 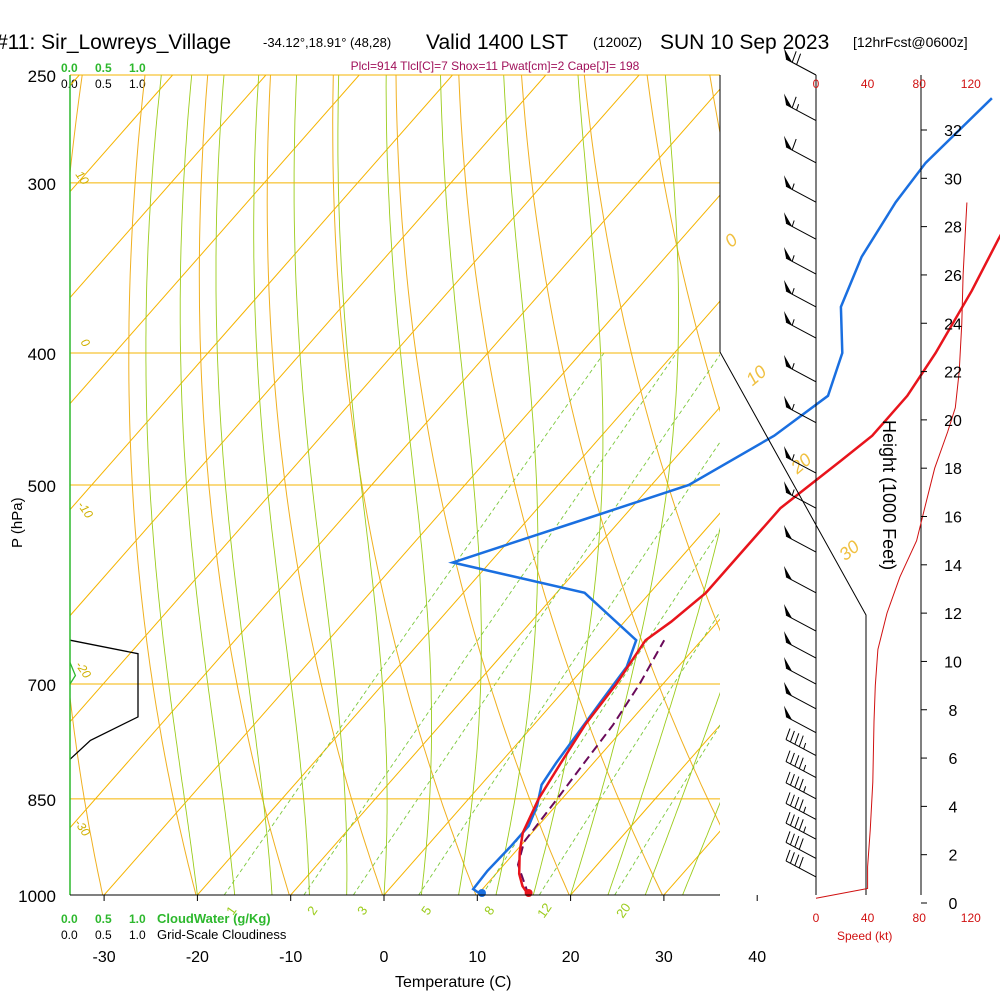 I want to click on moist-adiabat-label: 30, so click(x=849, y=550).